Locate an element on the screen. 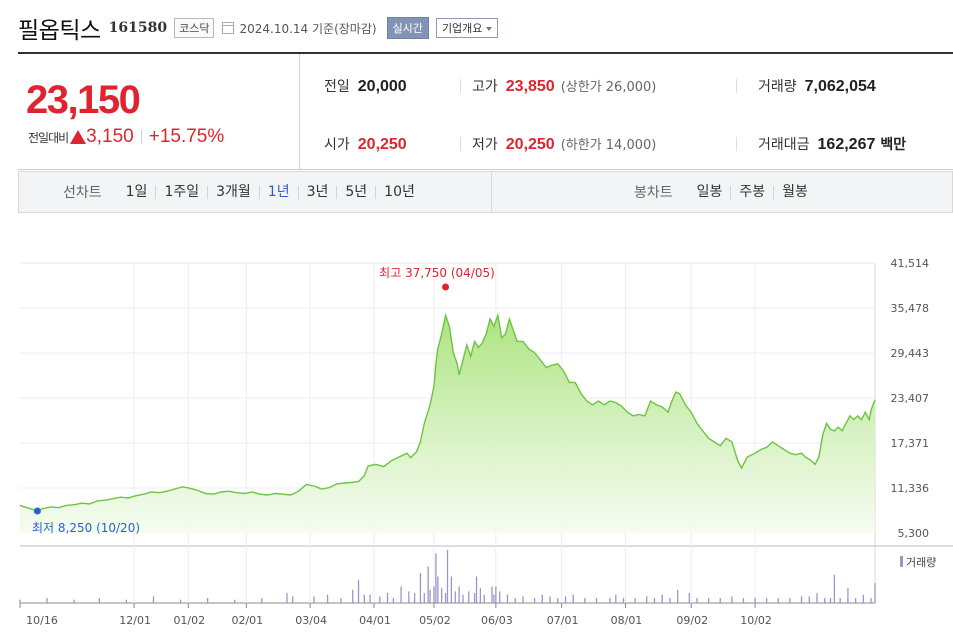  upper-limit: (상한가 26,000) is located at coordinates (608, 87).